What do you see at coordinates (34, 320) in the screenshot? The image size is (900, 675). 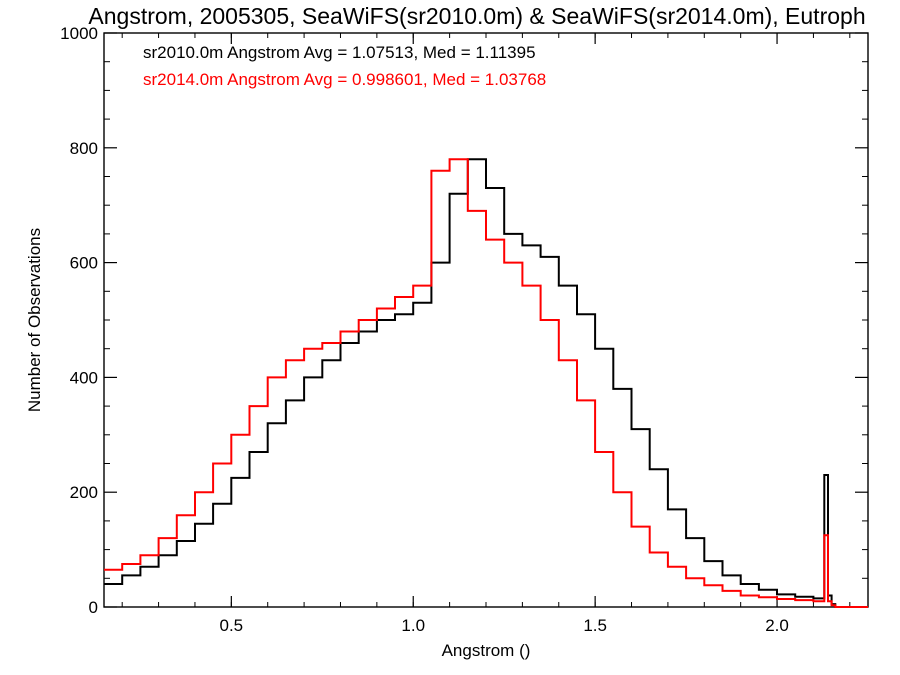 I see `y-axis-label: Number of Observations` at bounding box center [34, 320].